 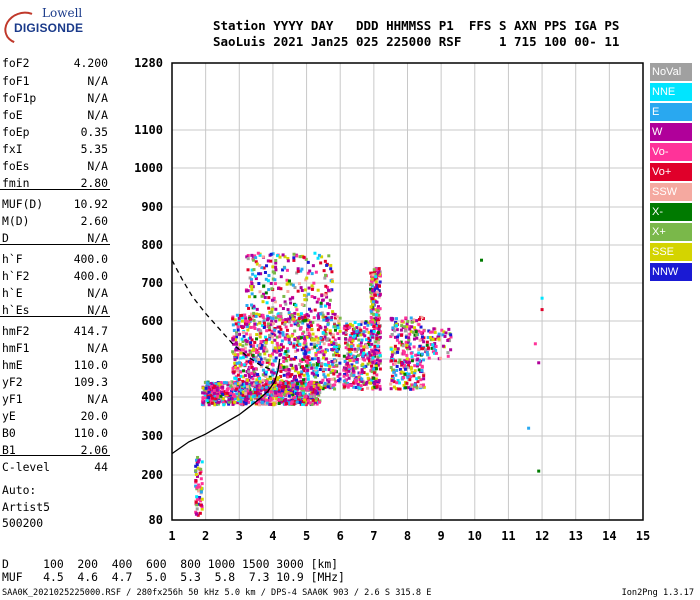 I want to click on param-row-fof1: foF1 N/A, so click(x=55, y=82).